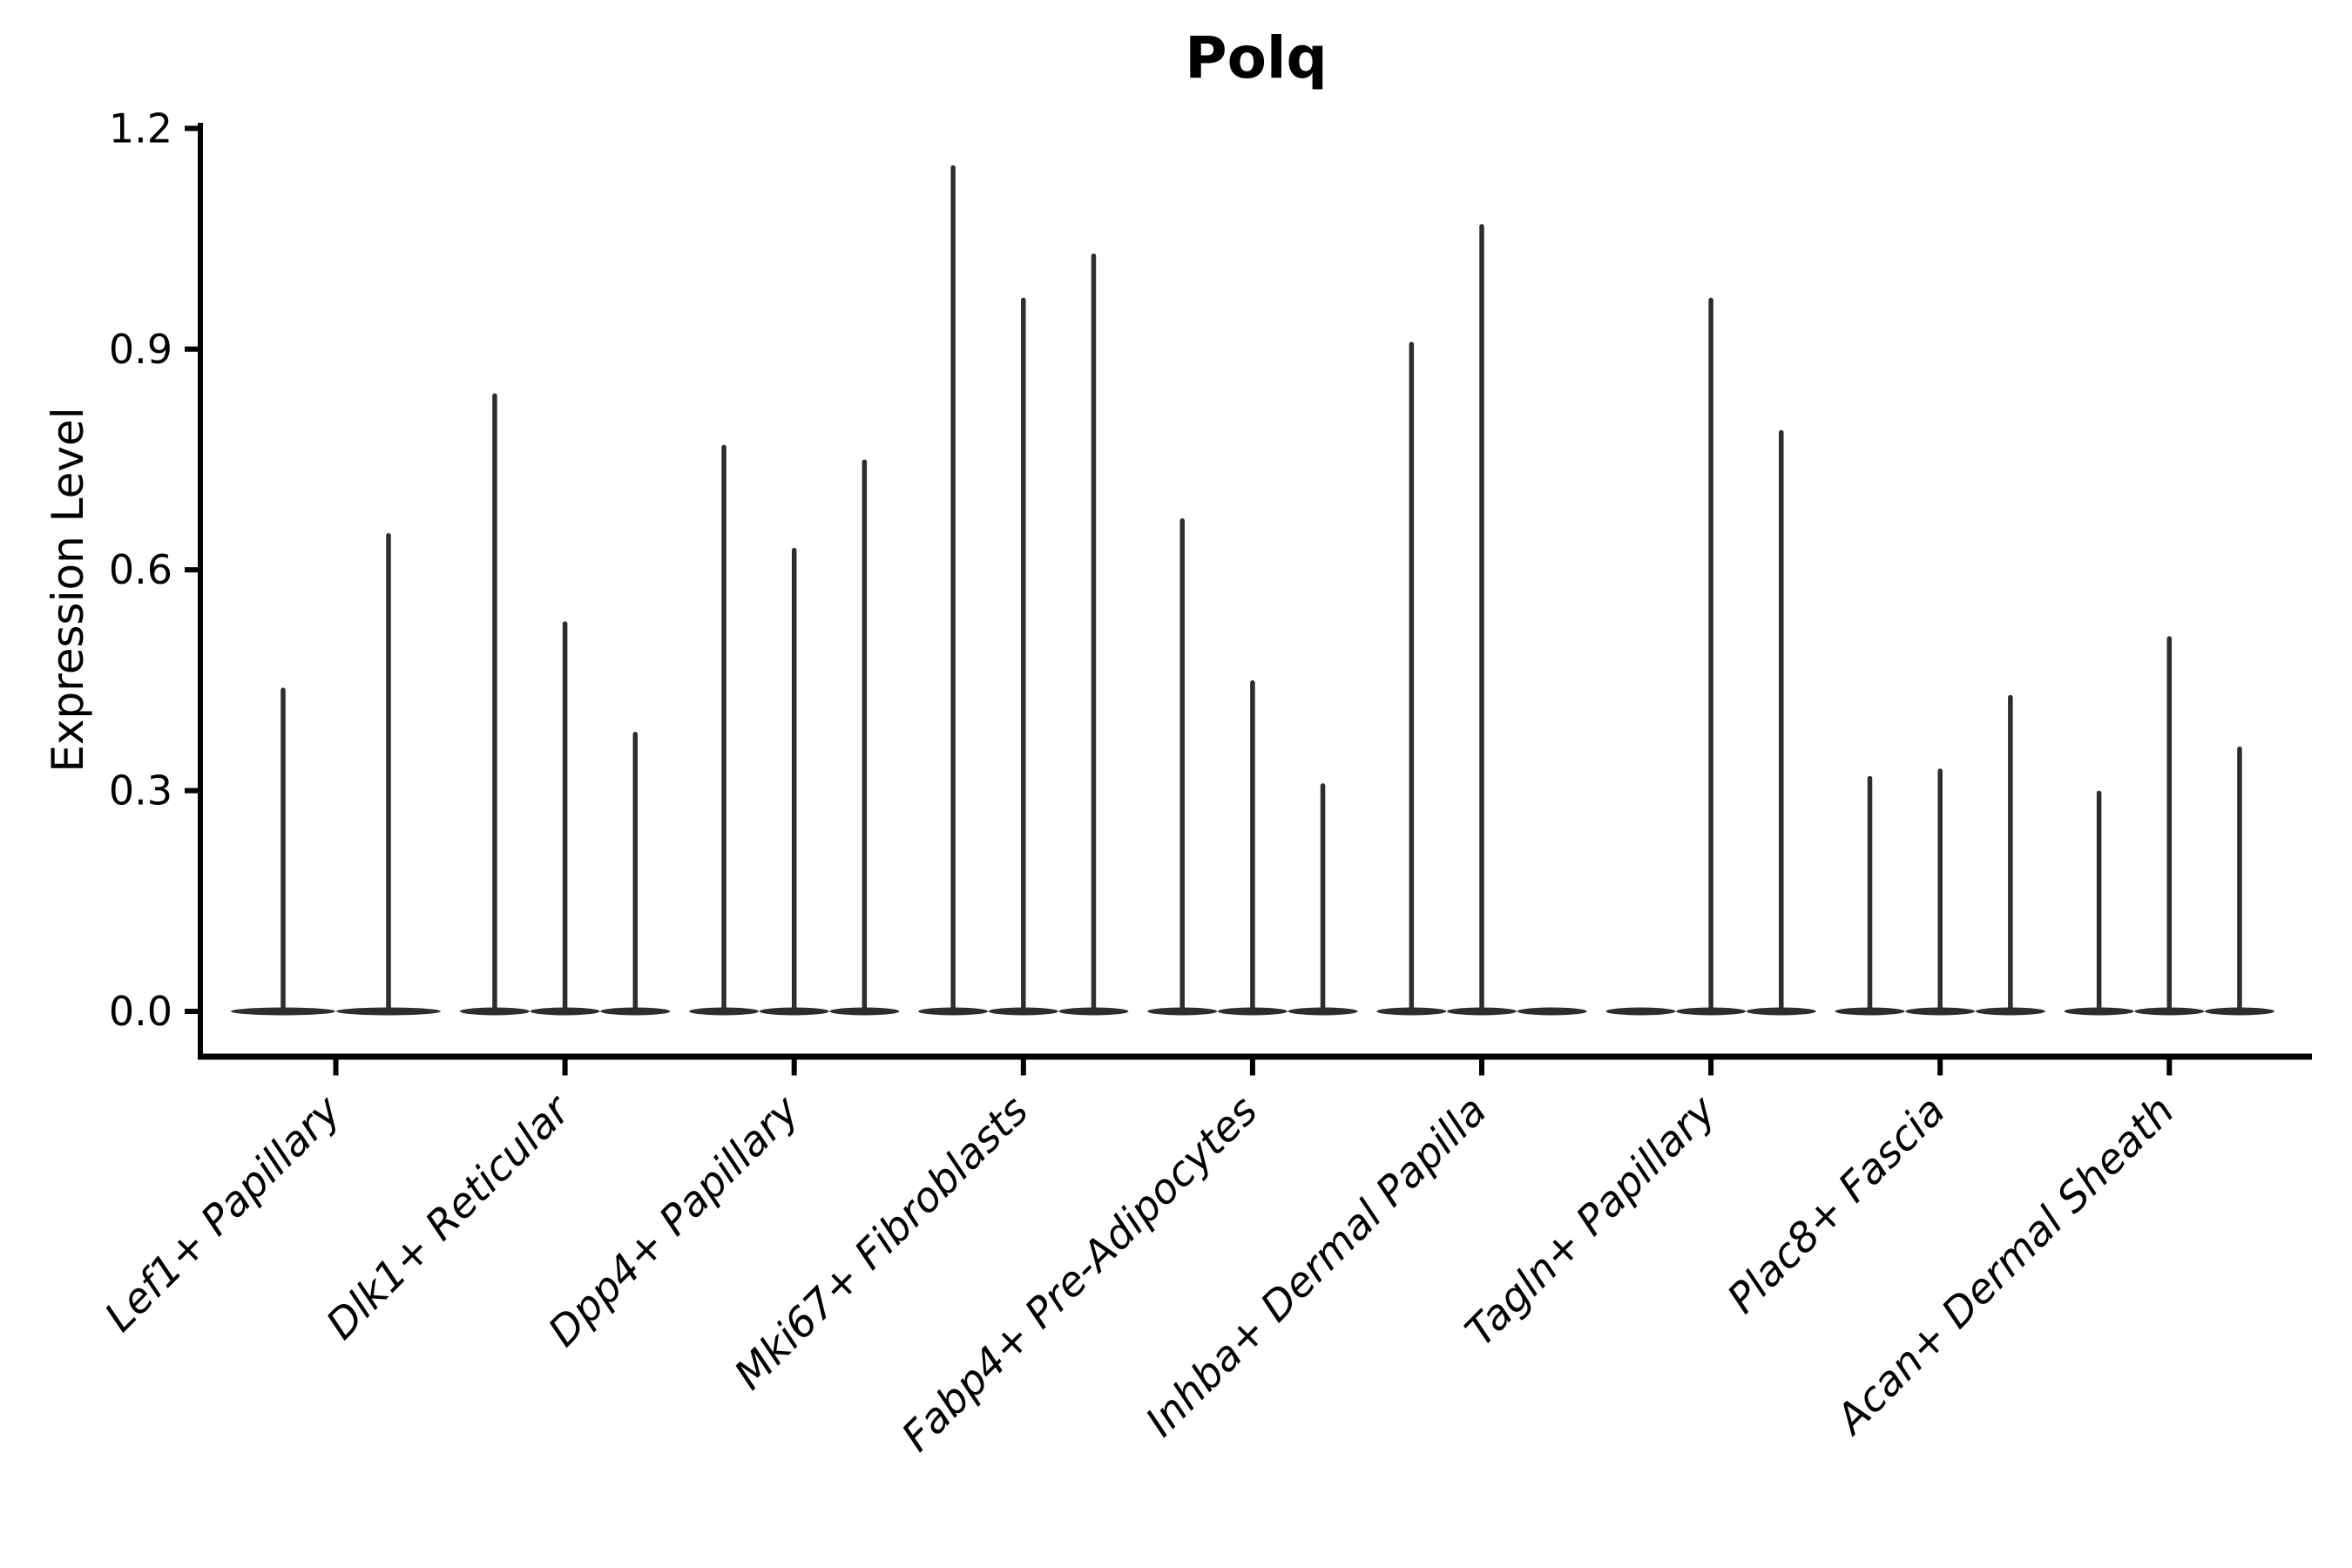 This screenshot has height=1568, width=2352. I want to click on x-tick-label: Dlk1+ Reticular, so click(449, 1217).